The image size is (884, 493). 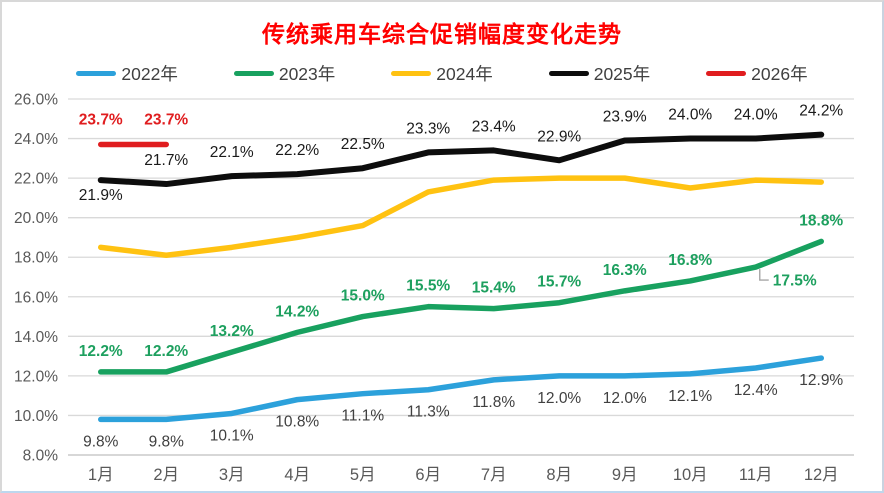 What do you see at coordinates (232, 331) in the screenshot?
I see `data-label: 13.2%` at bounding box center [232, 331].